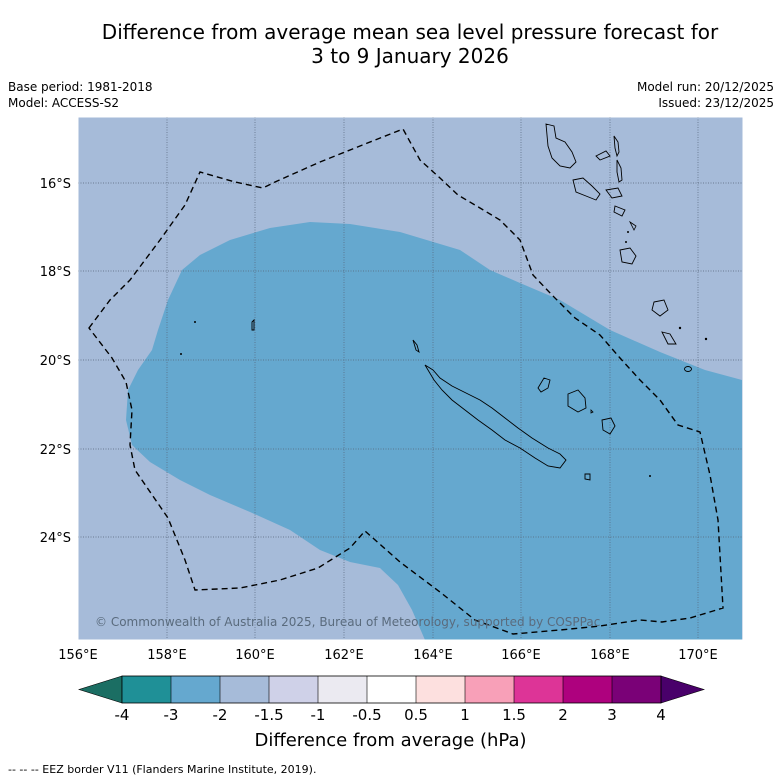 This screenshot has height=781, width=781. What do you see at coordinates (628, 256) in the screenshot?
I see `efate-island` at bounding box center [628, 256].